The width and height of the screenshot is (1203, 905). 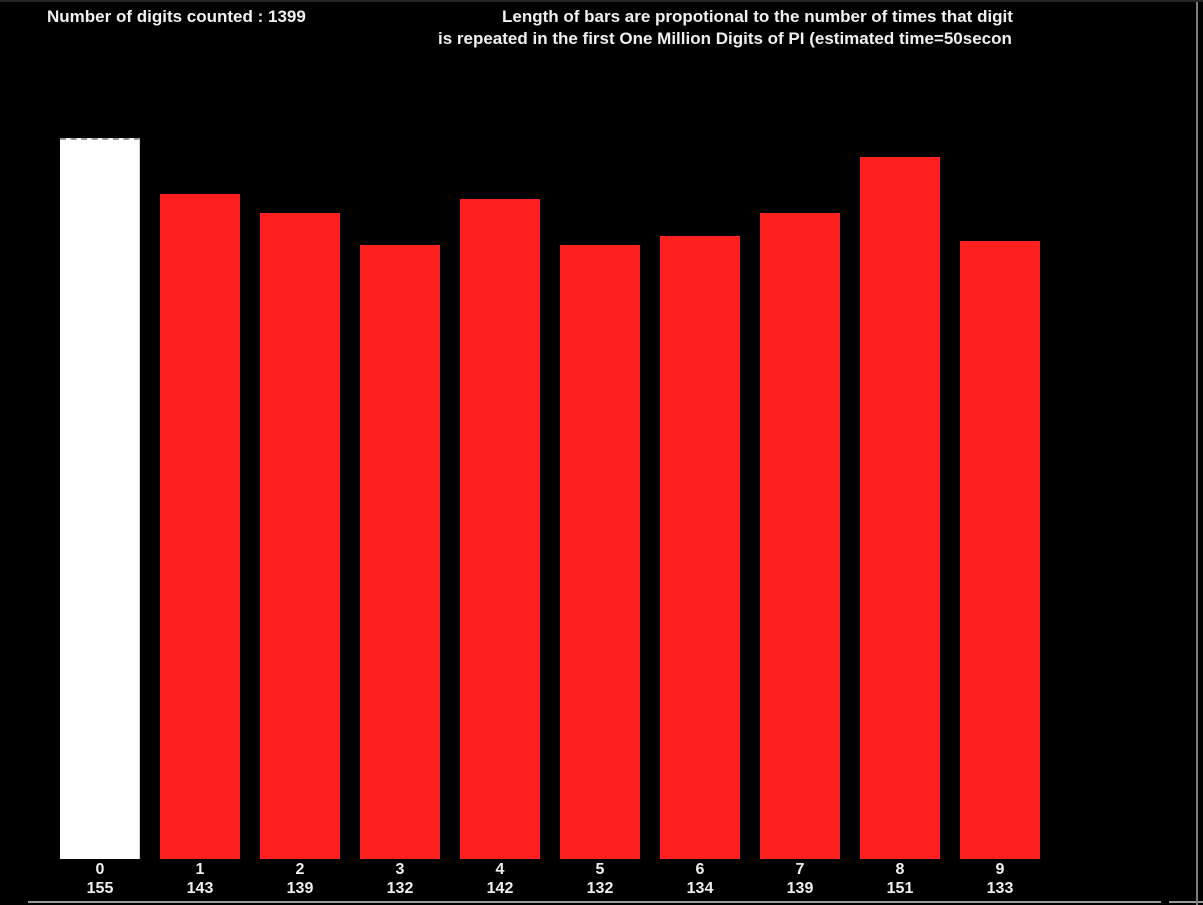 I want to click on digit-label: 0, so click(x=100, y=869).